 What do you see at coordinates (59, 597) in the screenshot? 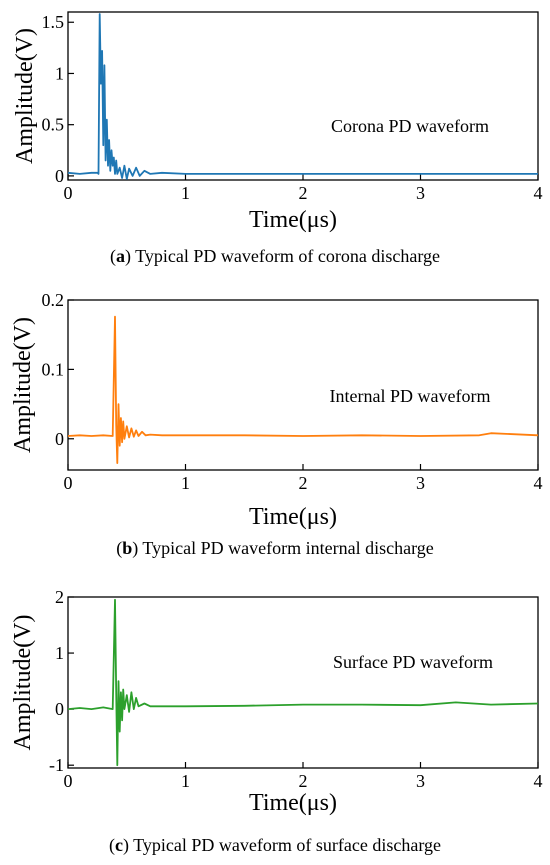
I see `y-tick-label: 2` at bounding box center [59, 597].